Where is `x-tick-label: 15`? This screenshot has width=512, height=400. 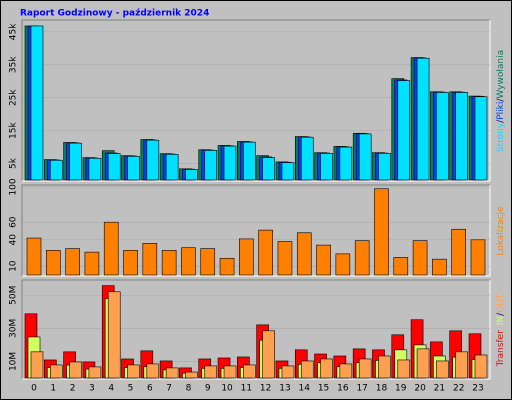
x-tick-label: 15 is located at coordinates (323, 389).